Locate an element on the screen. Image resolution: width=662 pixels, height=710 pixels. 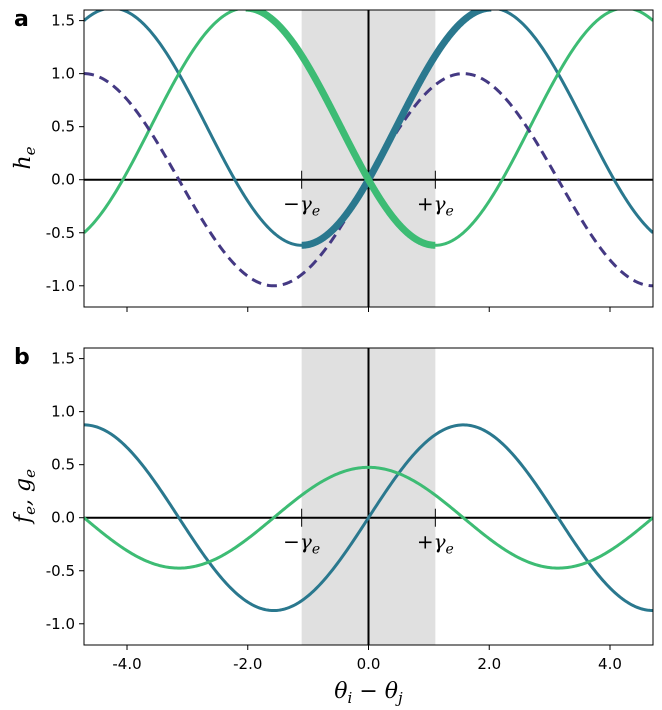
x-tick-label: -2.0 is located at coordinates (247, 664).